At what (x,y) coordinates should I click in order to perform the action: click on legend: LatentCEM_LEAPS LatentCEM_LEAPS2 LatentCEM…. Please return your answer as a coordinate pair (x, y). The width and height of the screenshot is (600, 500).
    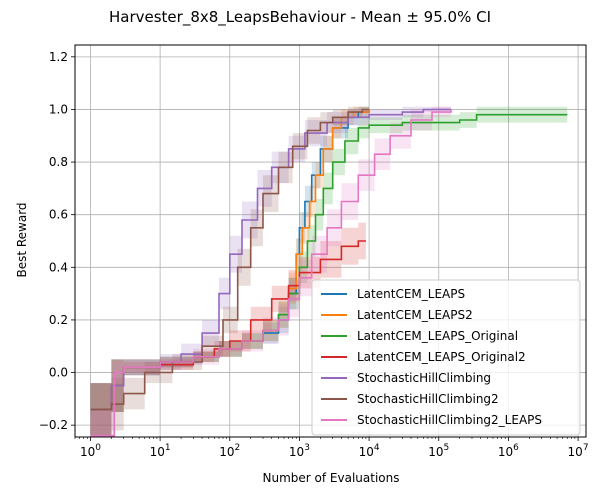
    Looking at the image, I should click on (446, 357).